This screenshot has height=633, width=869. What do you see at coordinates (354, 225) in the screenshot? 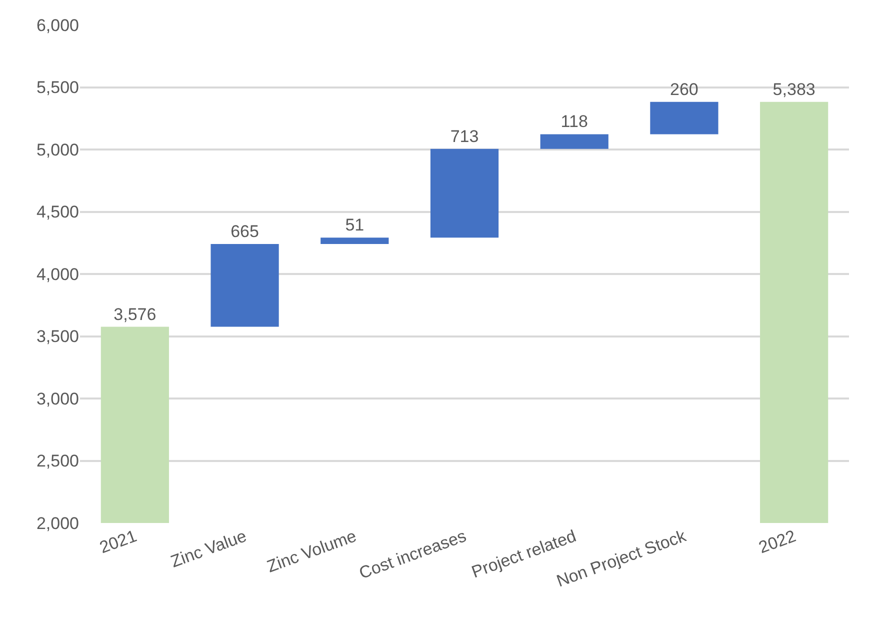
I see `data-label: 51` at bounding box center [354, 225].